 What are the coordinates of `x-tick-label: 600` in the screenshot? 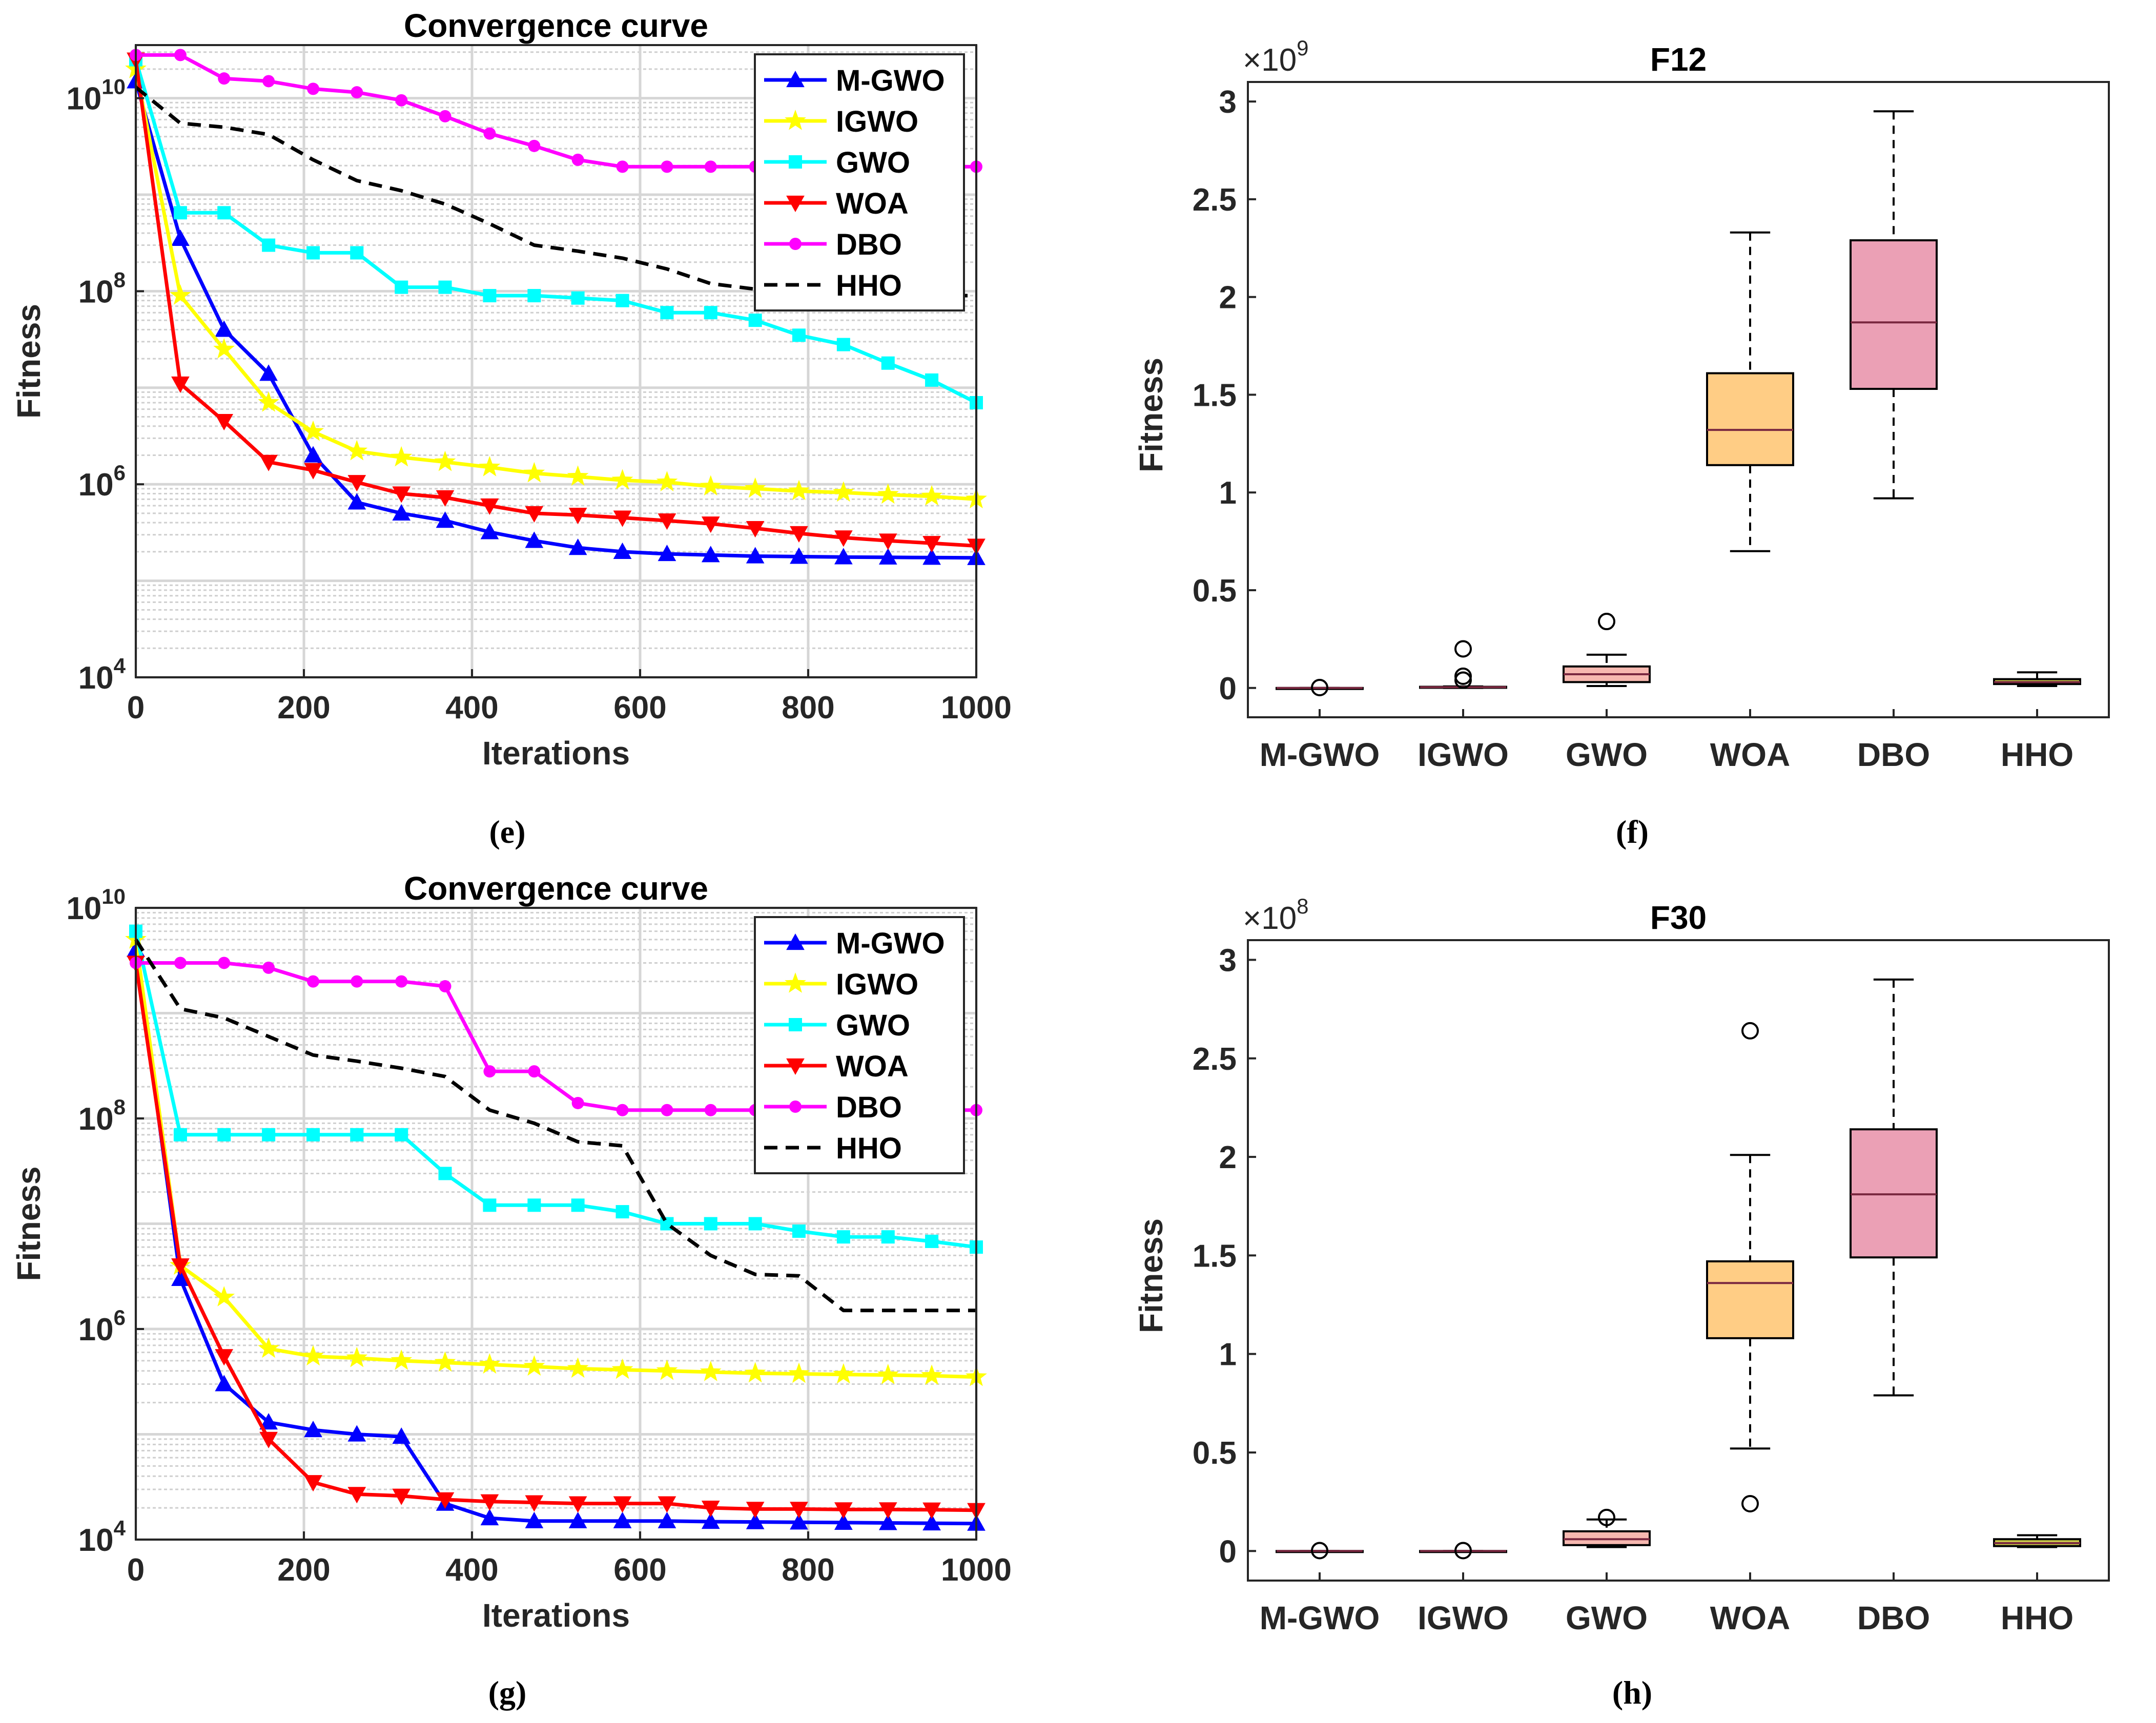 It's located at (639, 1570).